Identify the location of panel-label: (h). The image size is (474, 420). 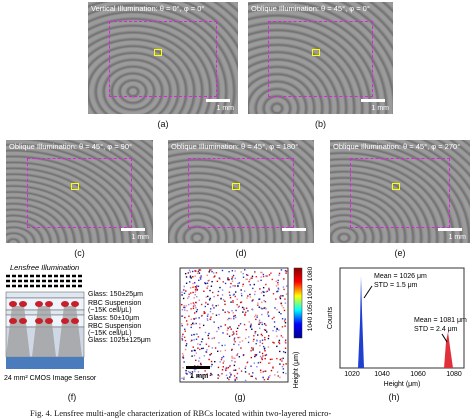
(394, 397).